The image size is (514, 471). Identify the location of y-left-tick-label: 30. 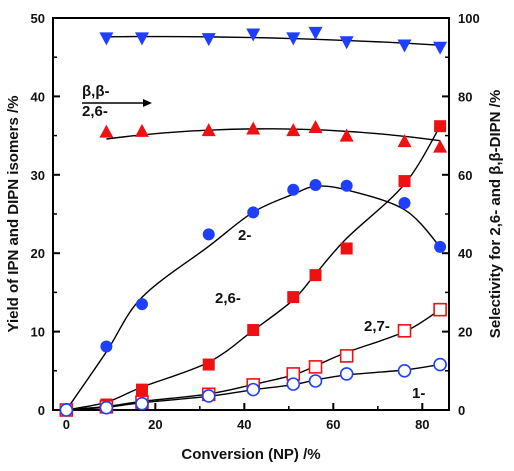
(38, 175).